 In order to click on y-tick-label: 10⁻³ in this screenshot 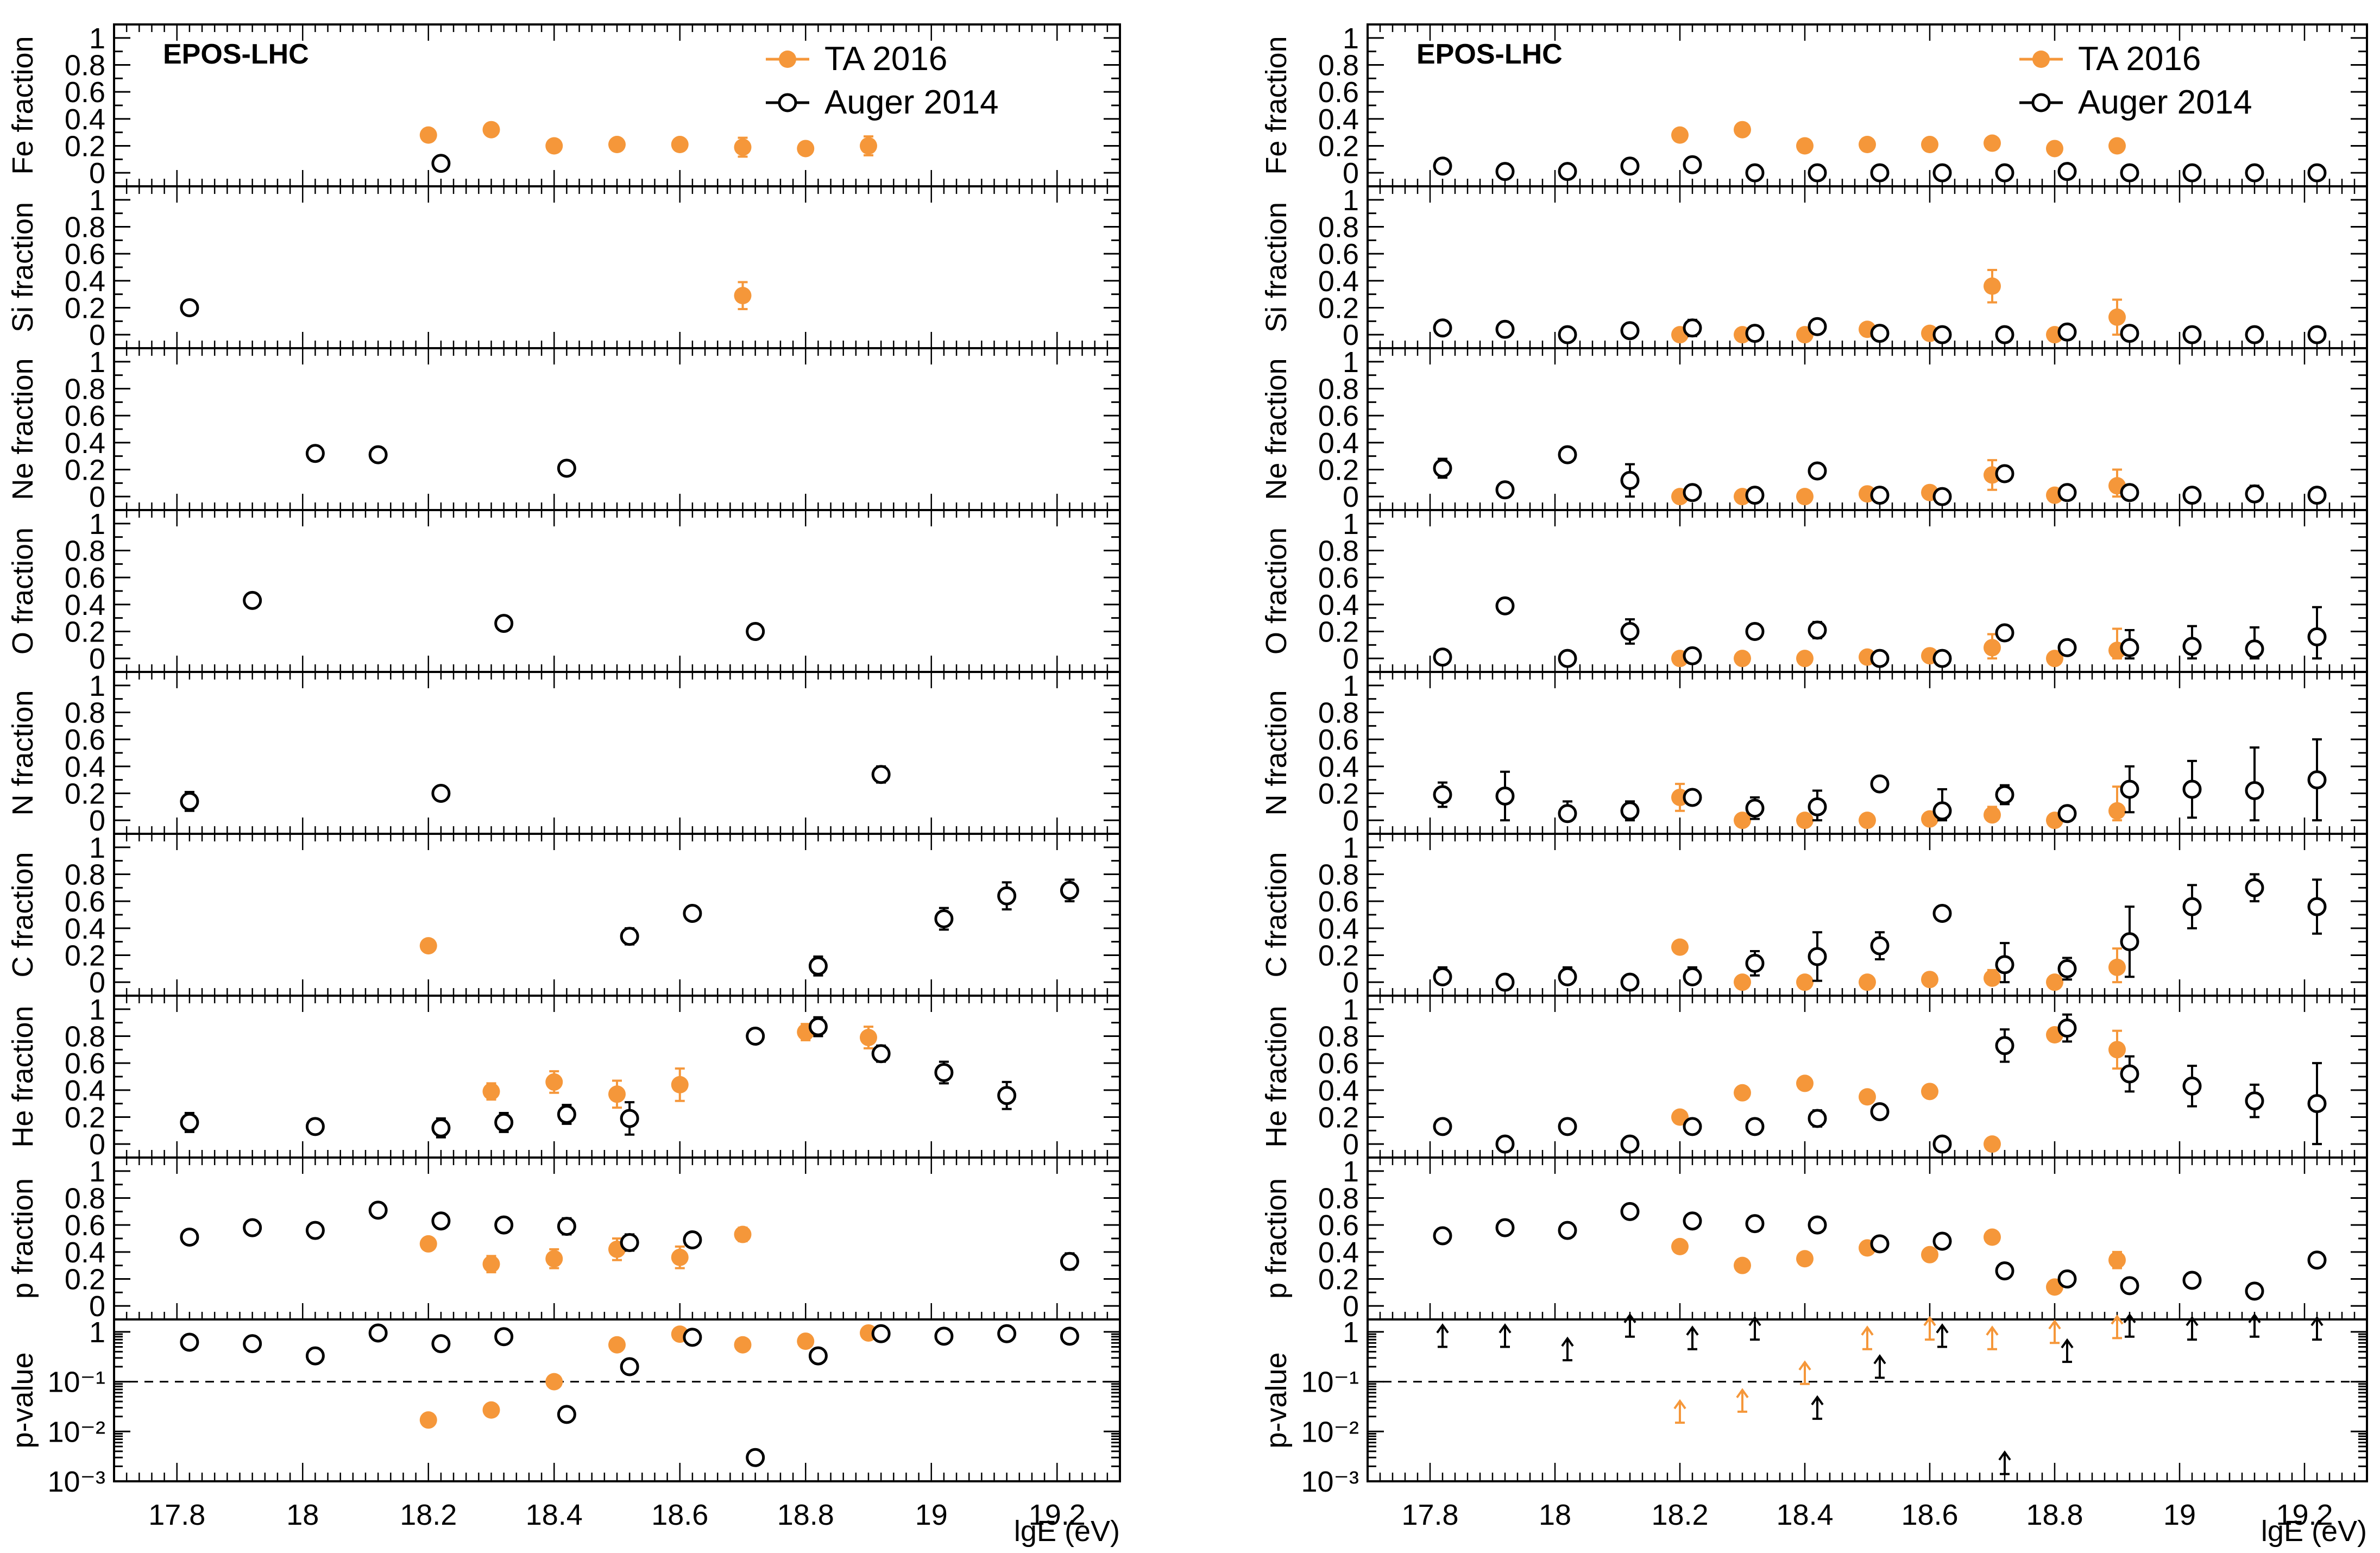, I will do `click(76, 1482)`.